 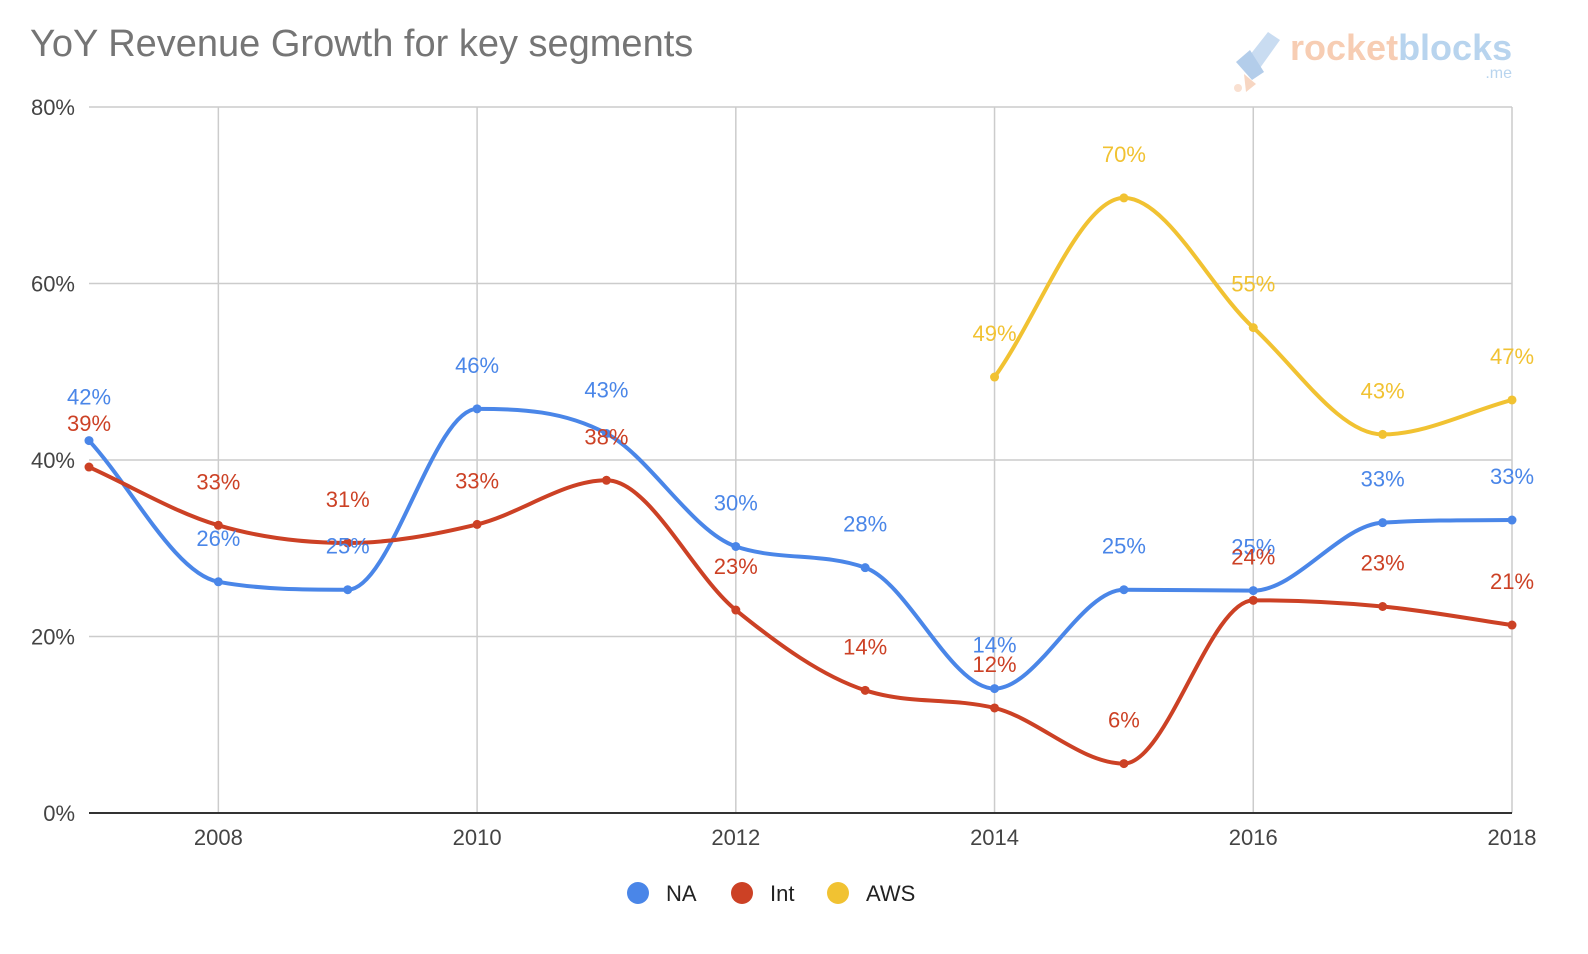 I want to click on rocketblocks-logo: rocketblocks .me, so click(x=1373, y=59).